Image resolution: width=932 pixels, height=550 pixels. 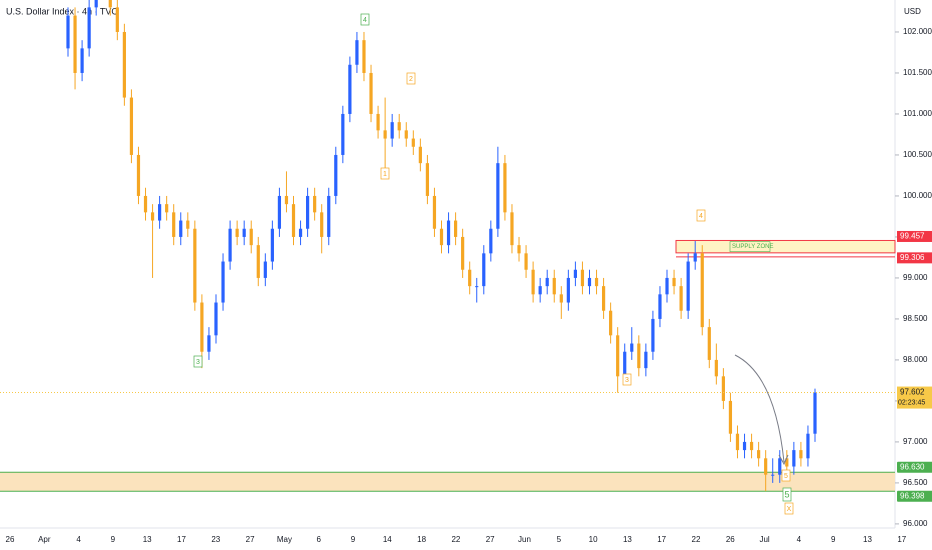 What do you see at coordinates (917, 154) in the screenshot?
I see `y-tick-label: 100.500` at bounding box center [917, 154].